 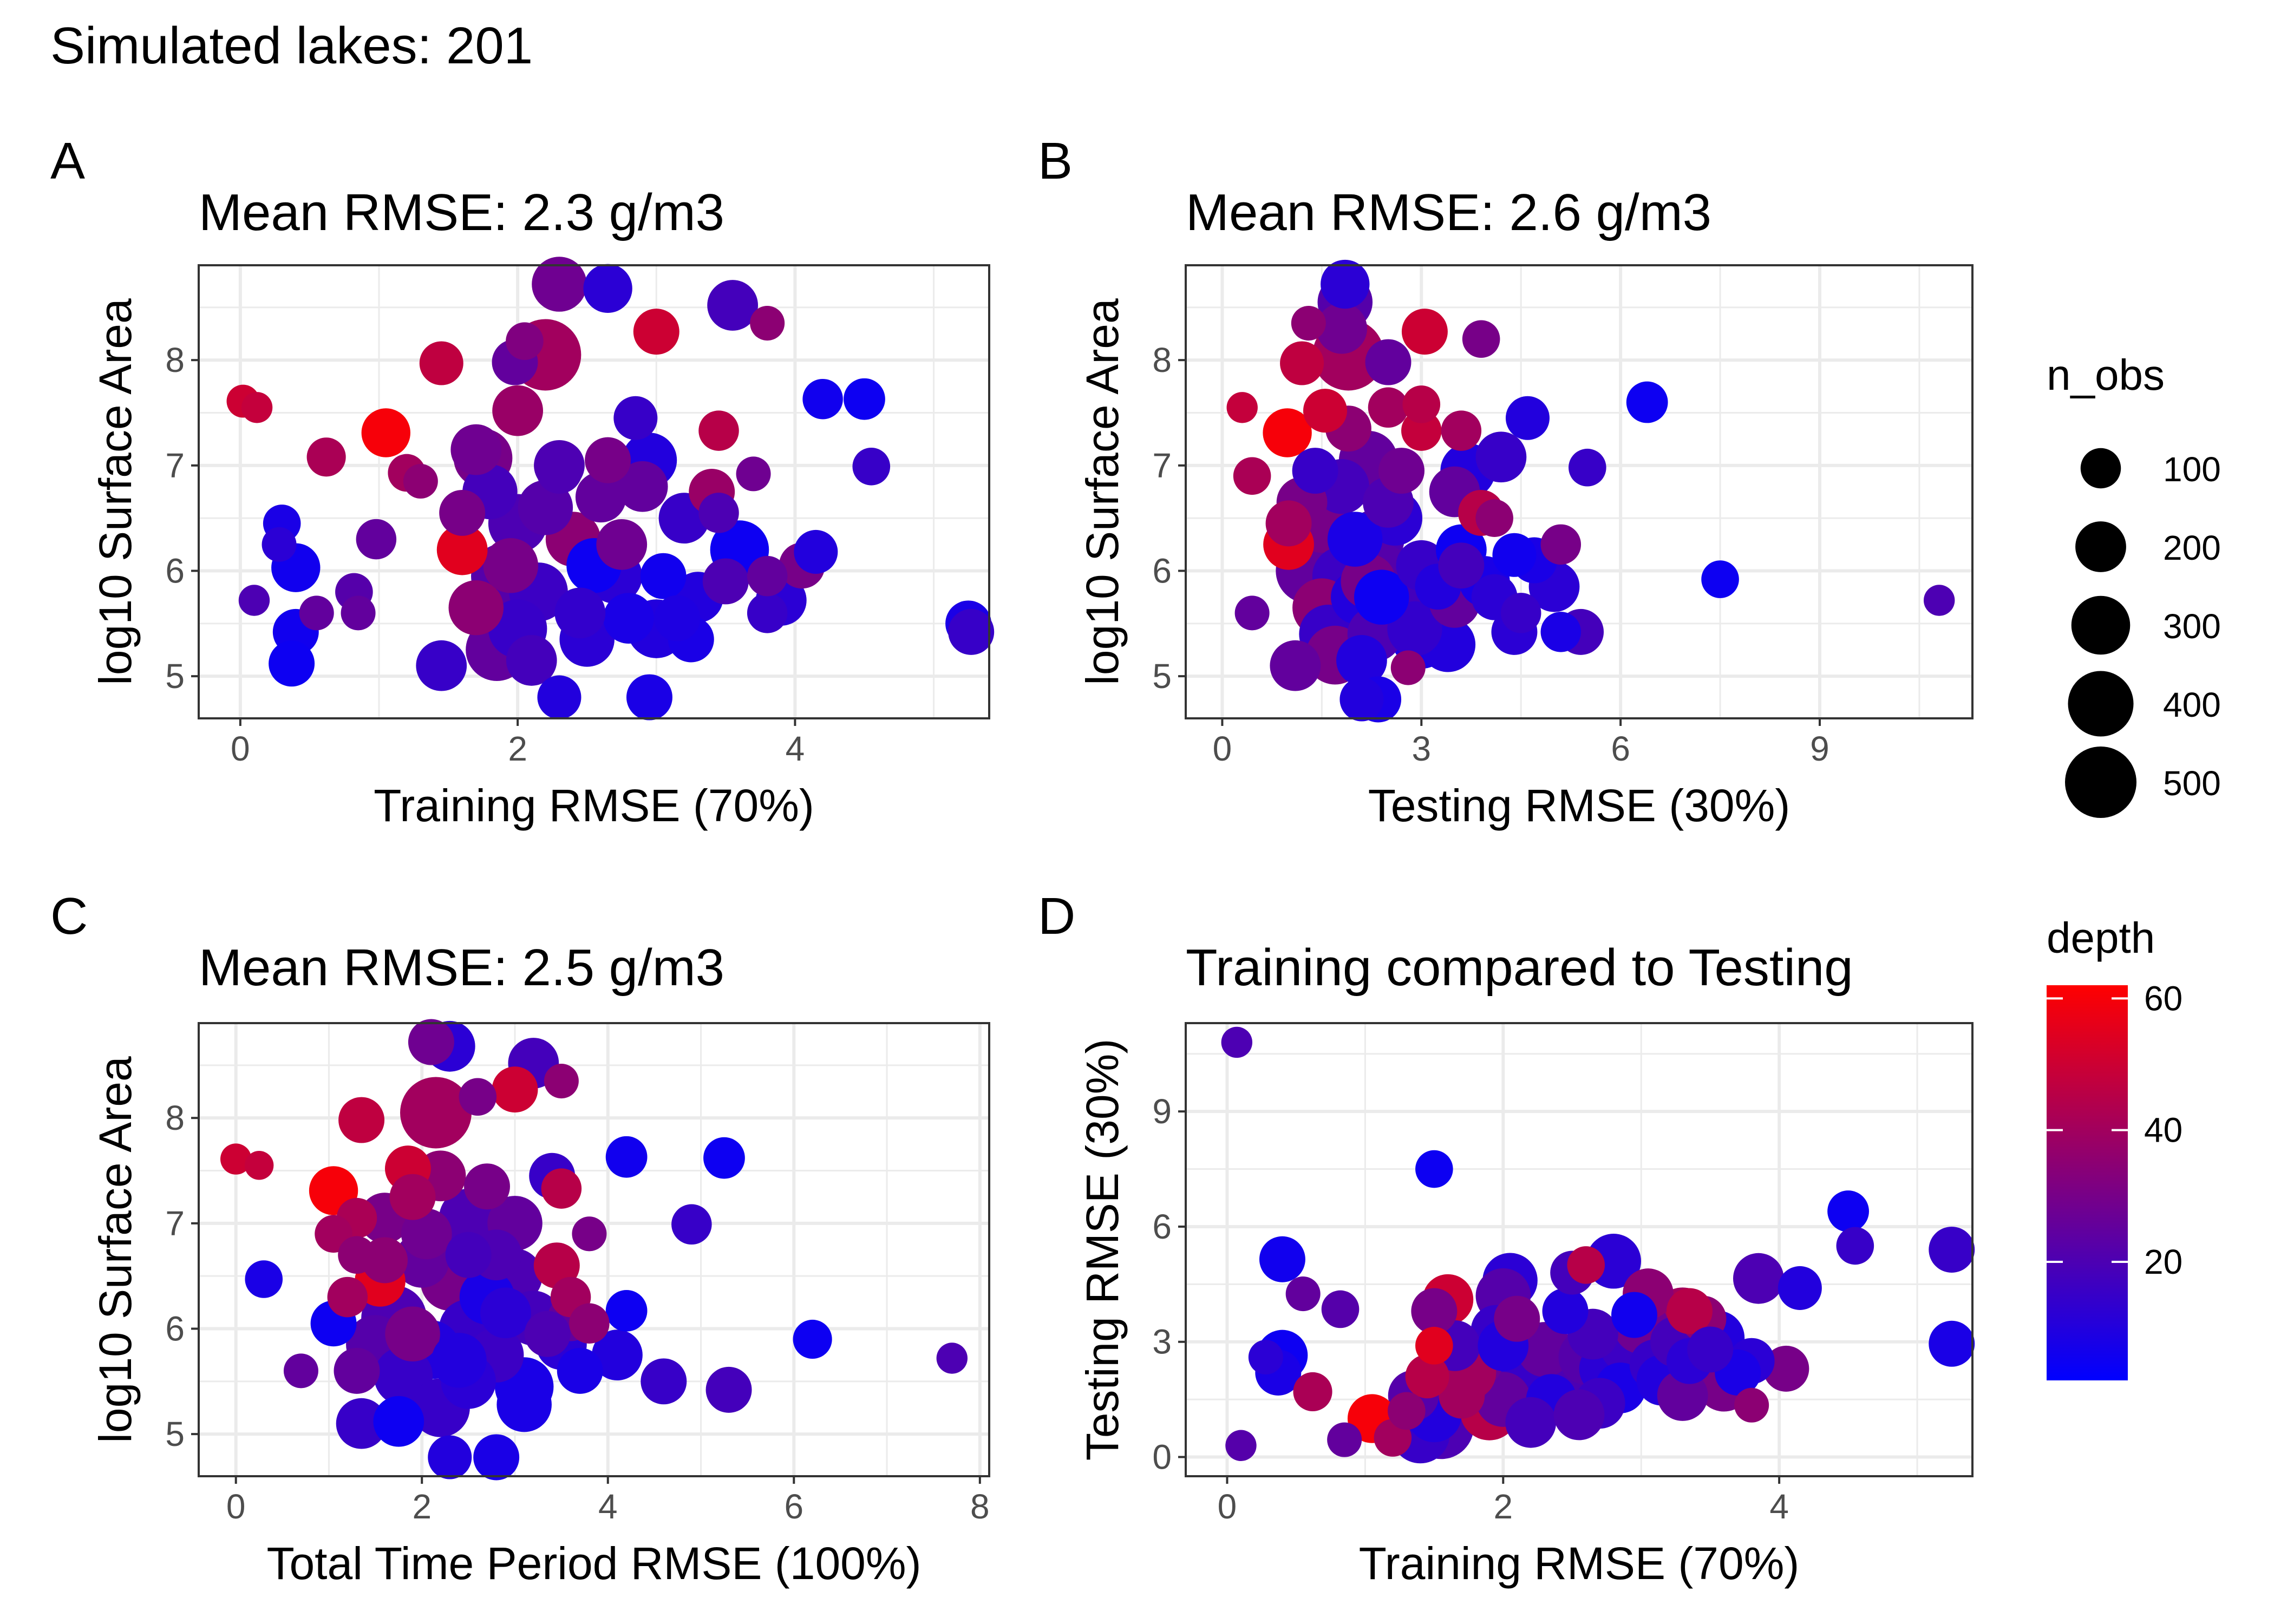 What do you see at coordinates (175, 465) in the screenshot?
I see `y-tick-label: 7` at bounding box center [175, 465].